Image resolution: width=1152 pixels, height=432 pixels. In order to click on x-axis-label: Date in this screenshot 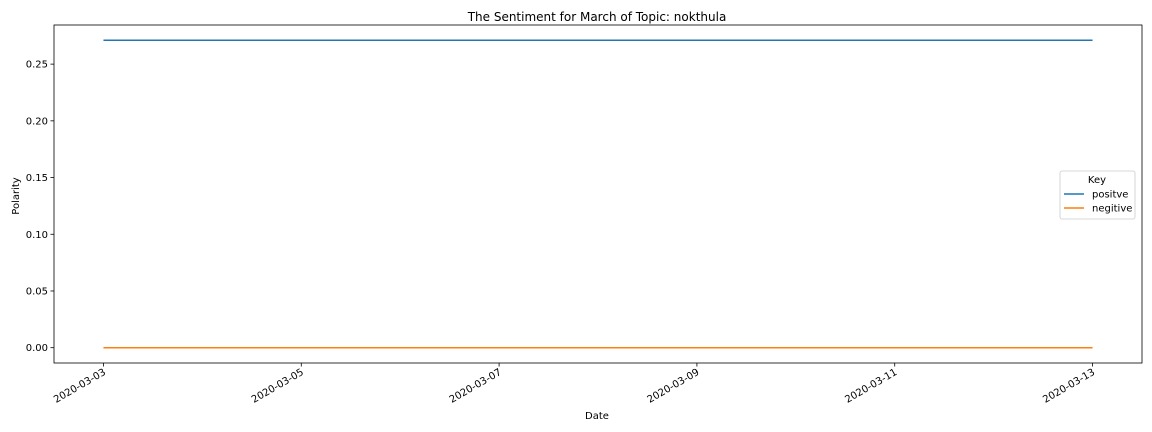, I will do `click(597, 416)`.